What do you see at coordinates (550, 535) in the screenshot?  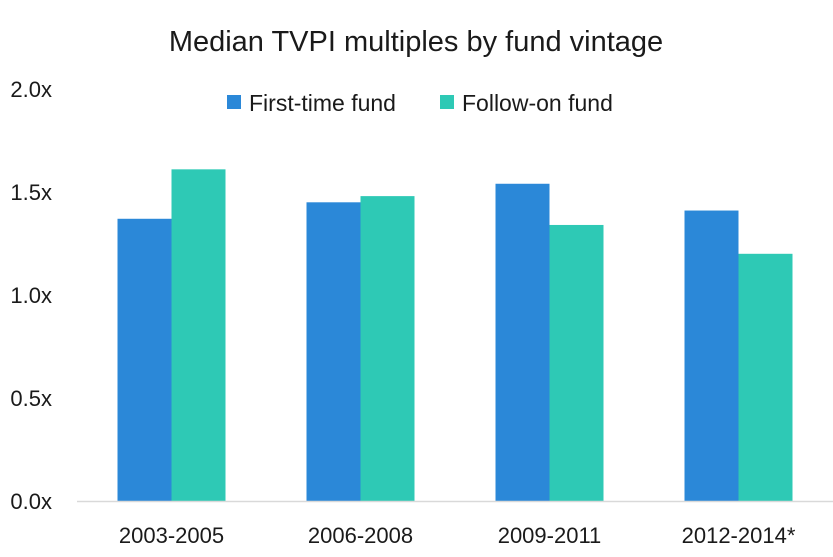 I see `x-tick-label: 2009-2011` at bounding box center [550, 535].